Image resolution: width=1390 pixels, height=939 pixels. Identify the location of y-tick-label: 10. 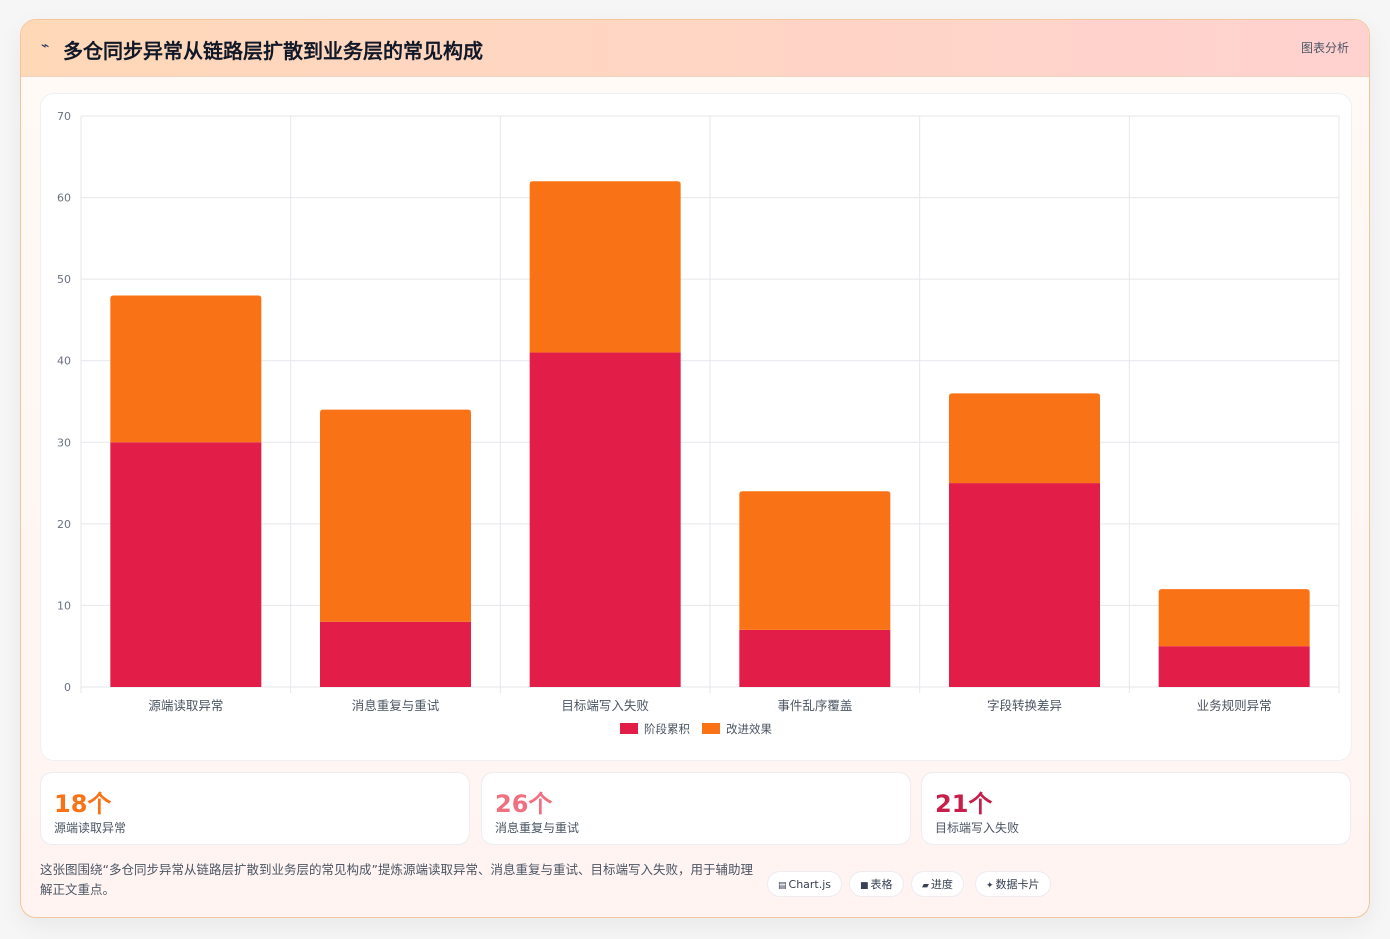
(64, 605).